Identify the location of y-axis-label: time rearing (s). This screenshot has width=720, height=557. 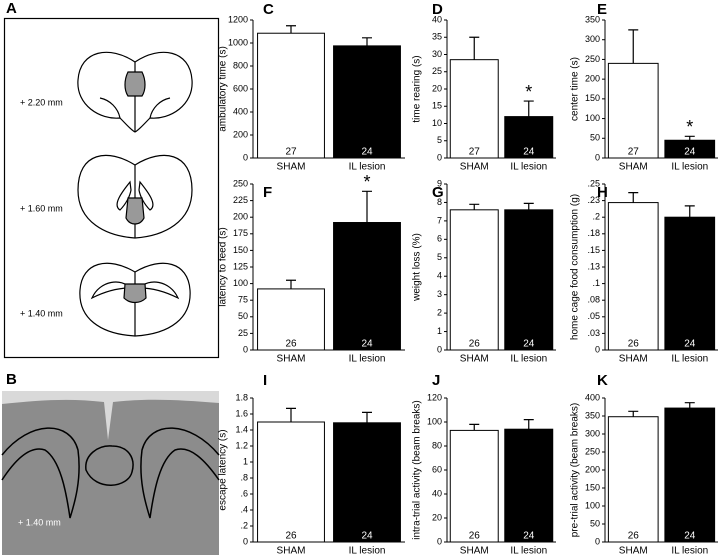
(417, 88).